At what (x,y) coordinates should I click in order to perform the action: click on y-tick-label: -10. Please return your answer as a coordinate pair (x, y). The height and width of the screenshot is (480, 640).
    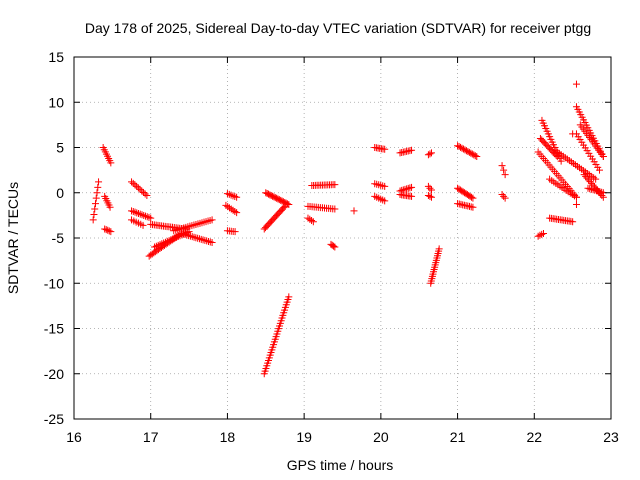
    Looking at the image, I should click on (54, 283).